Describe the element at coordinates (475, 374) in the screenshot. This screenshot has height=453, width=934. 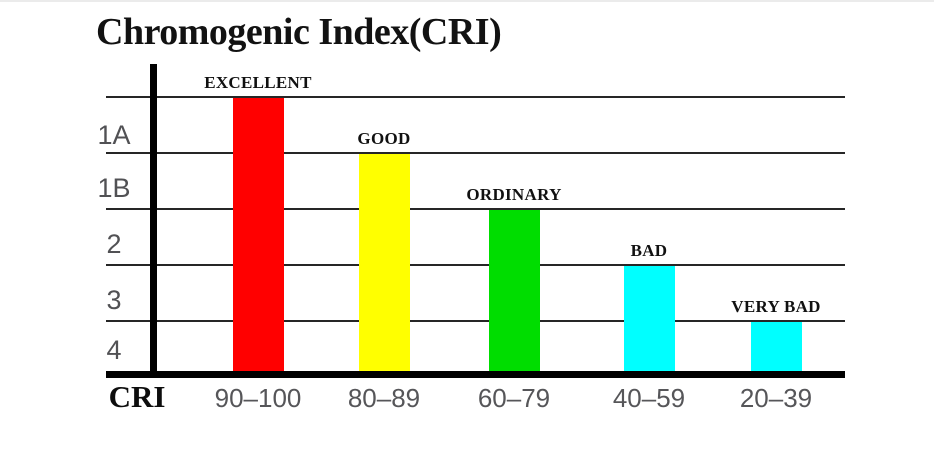
I see `x-axis-line` at that location.